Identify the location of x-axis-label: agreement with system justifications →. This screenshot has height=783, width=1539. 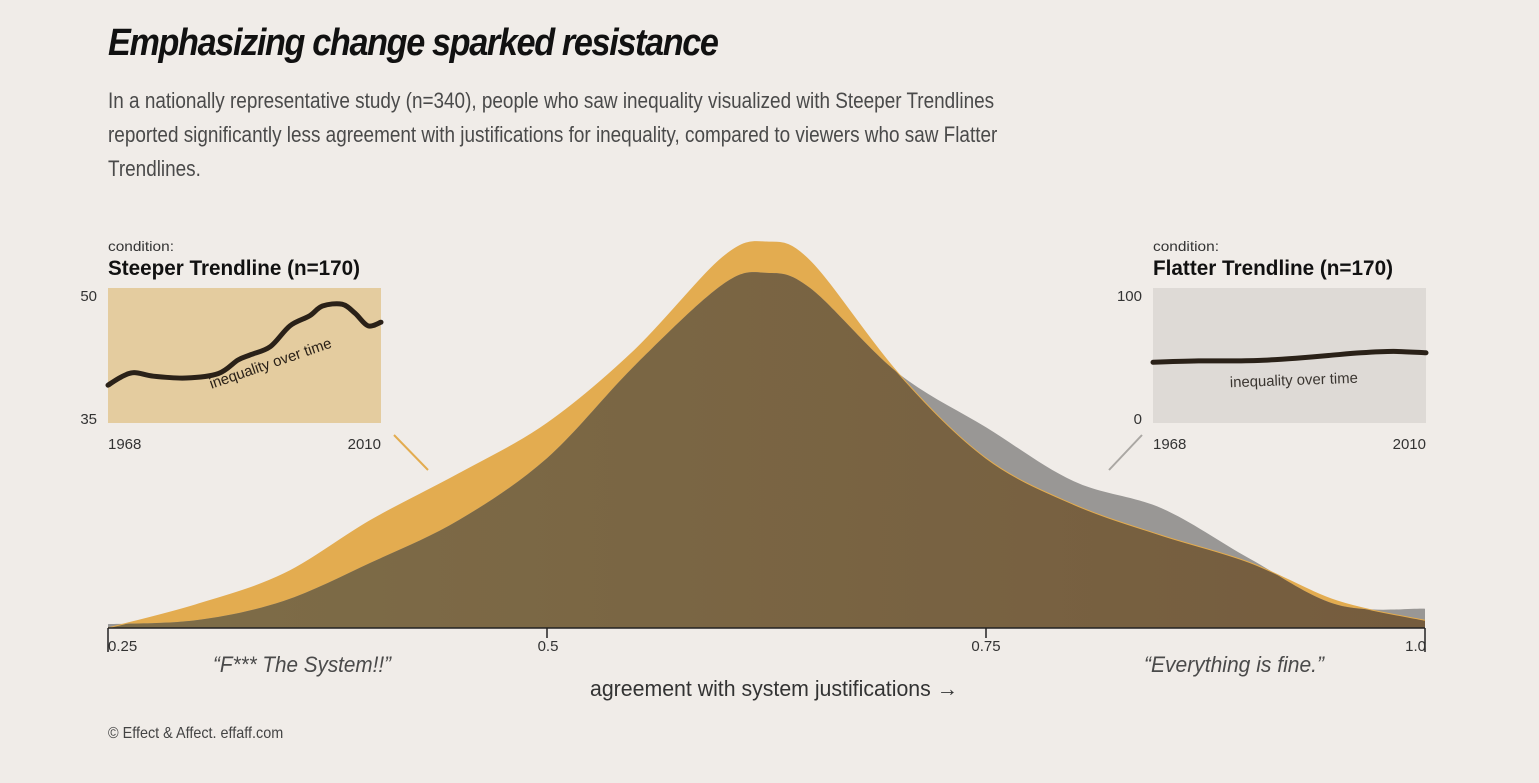
(774, 688).